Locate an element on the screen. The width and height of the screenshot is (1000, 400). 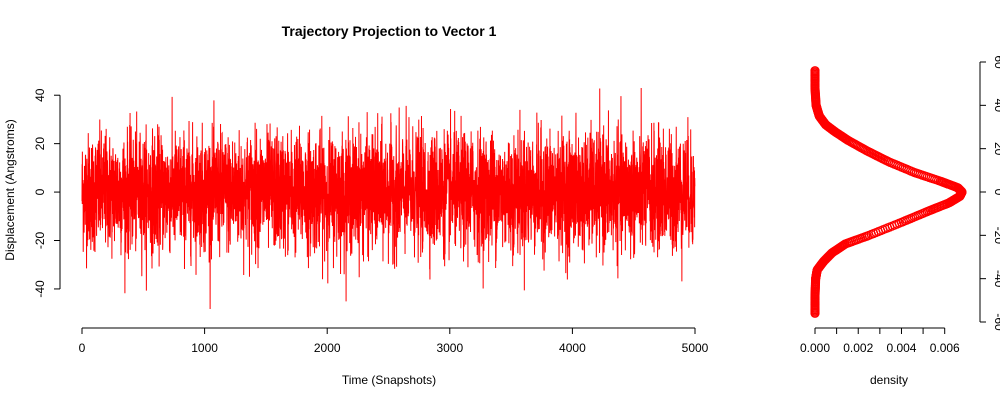
x-tick-label: 4000 is located at coordinates (572, 348).